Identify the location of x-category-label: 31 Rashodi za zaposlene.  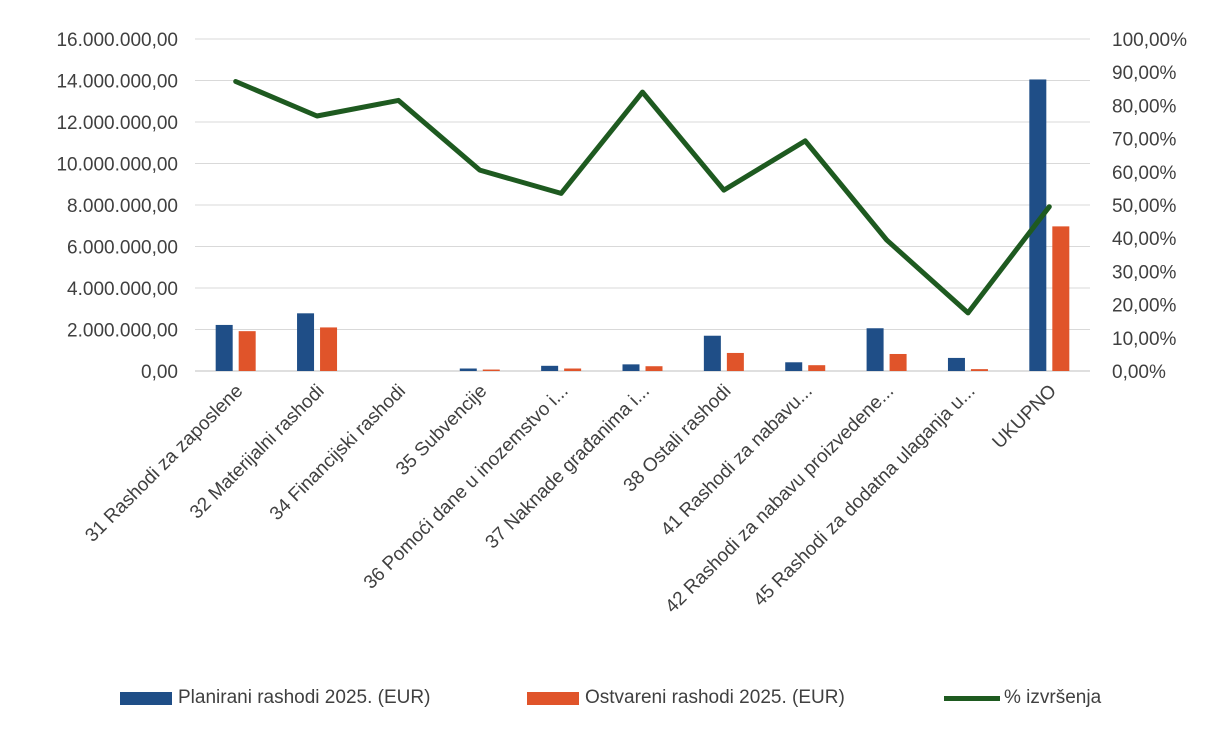
(164, 464).